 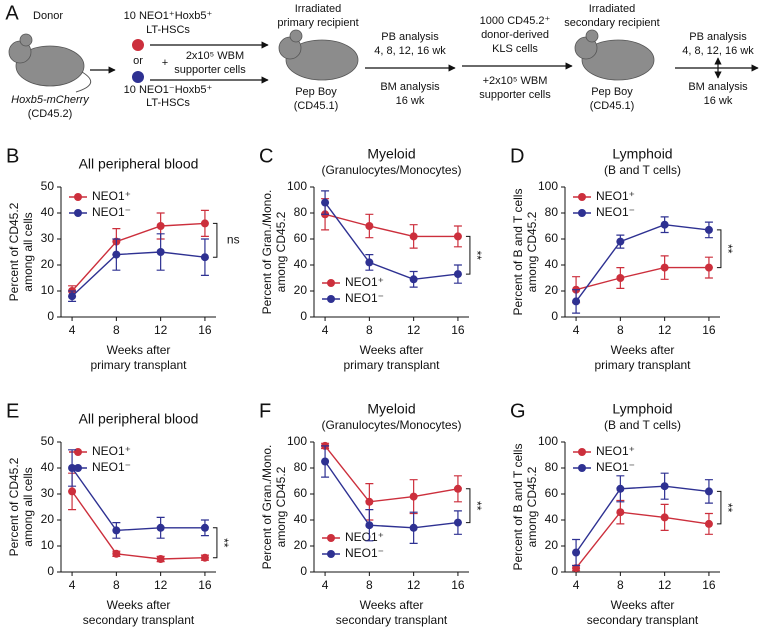 I want to click on label: Irradiated, so click(x=612, y=9).